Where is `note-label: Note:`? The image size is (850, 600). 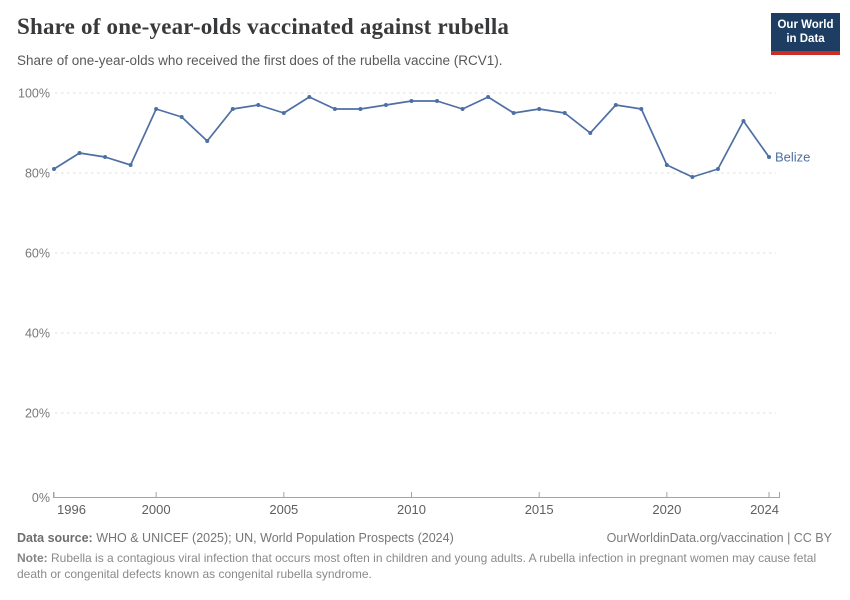 note-label: Note: is located at coordinates (32, 558).